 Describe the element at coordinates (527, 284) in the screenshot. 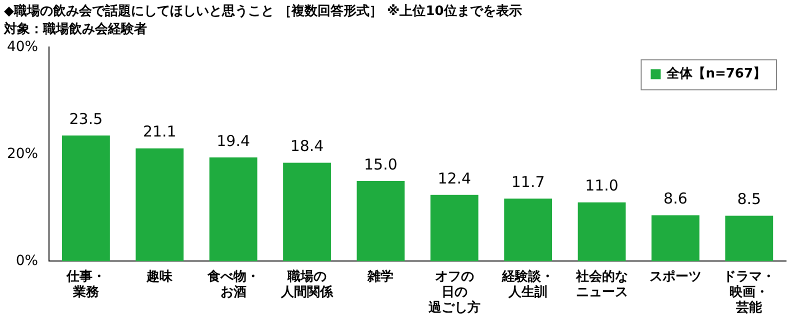

I see `x-tick-label: 経験談・人生訓` at that location.